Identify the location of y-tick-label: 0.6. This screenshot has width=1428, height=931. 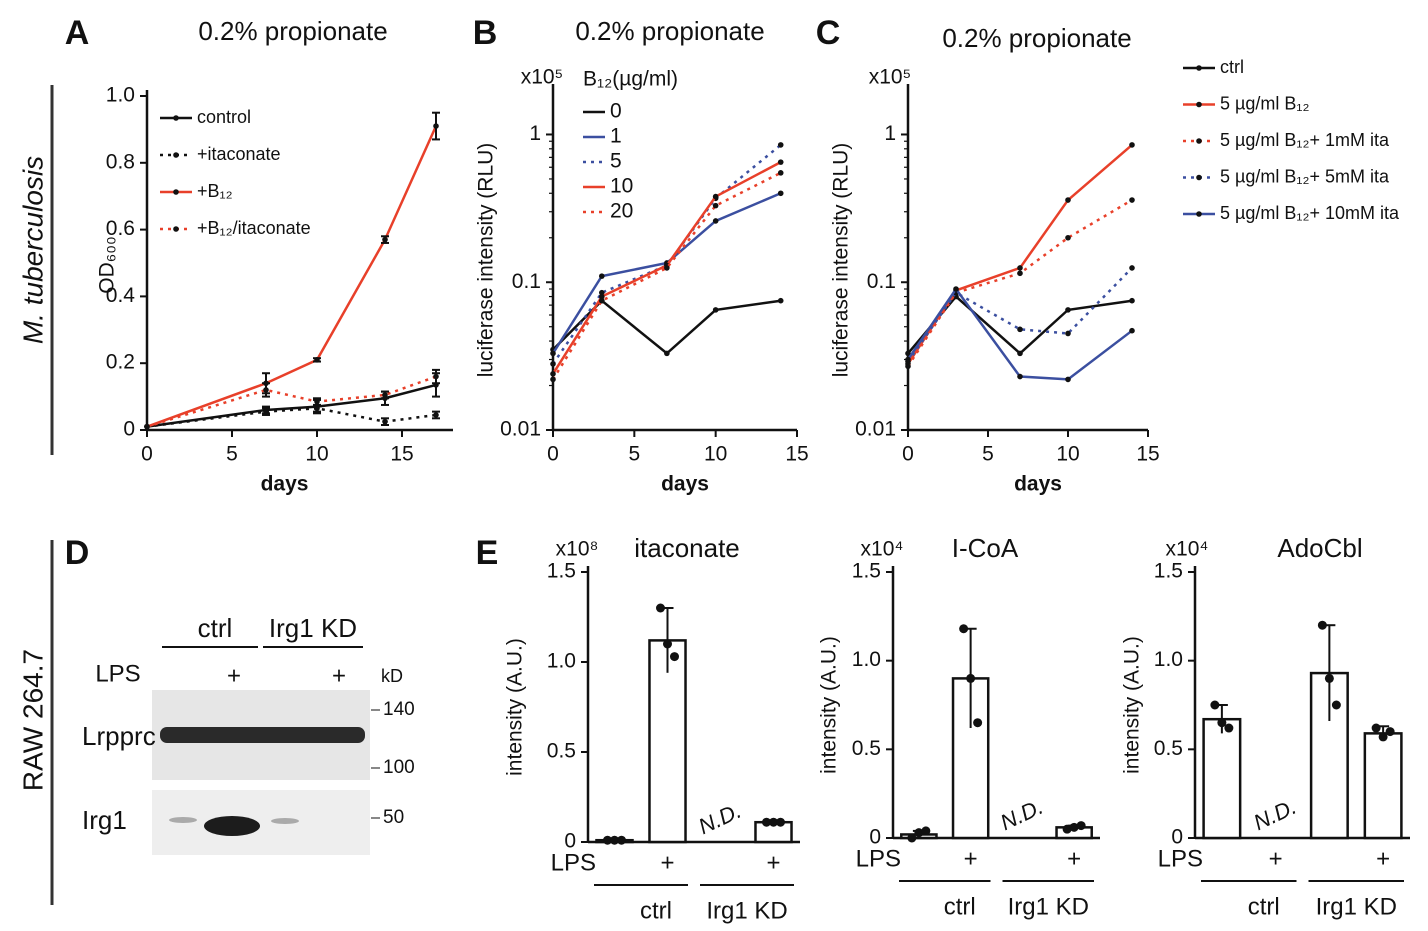
(120, 228).